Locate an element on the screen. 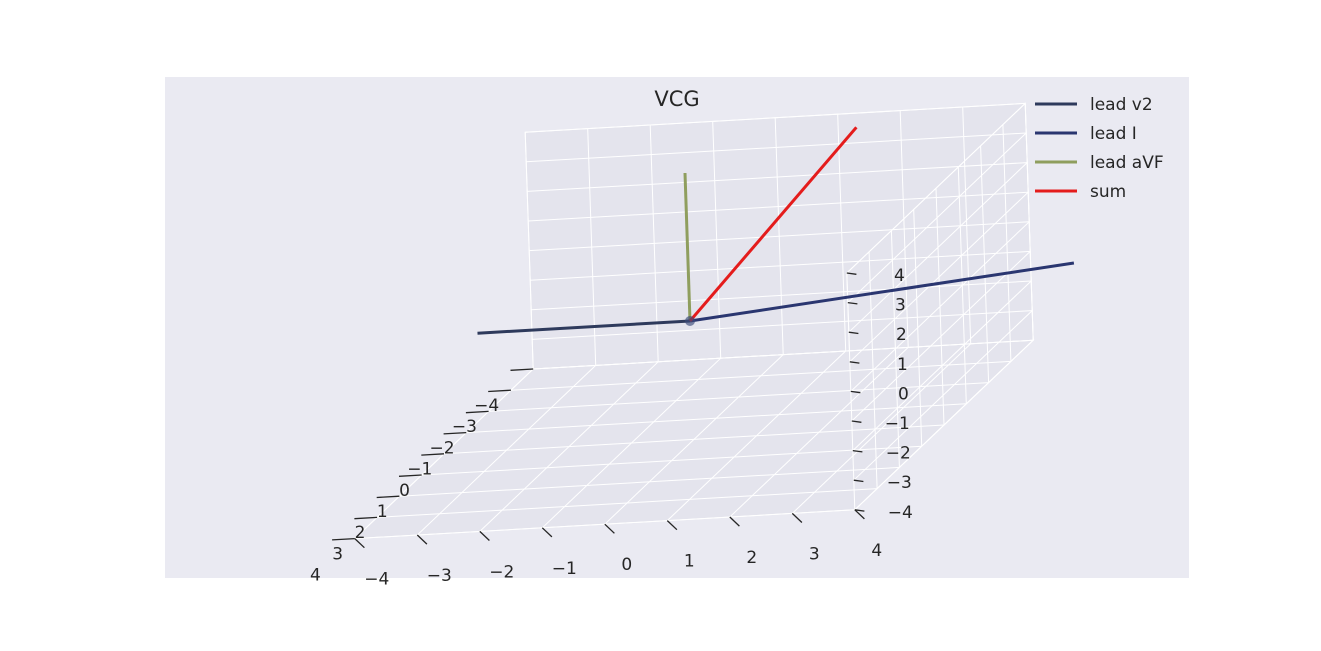 This screenshot has height=651, width=1321. y-tick-label: 2 is located at coordinates (751, 558).